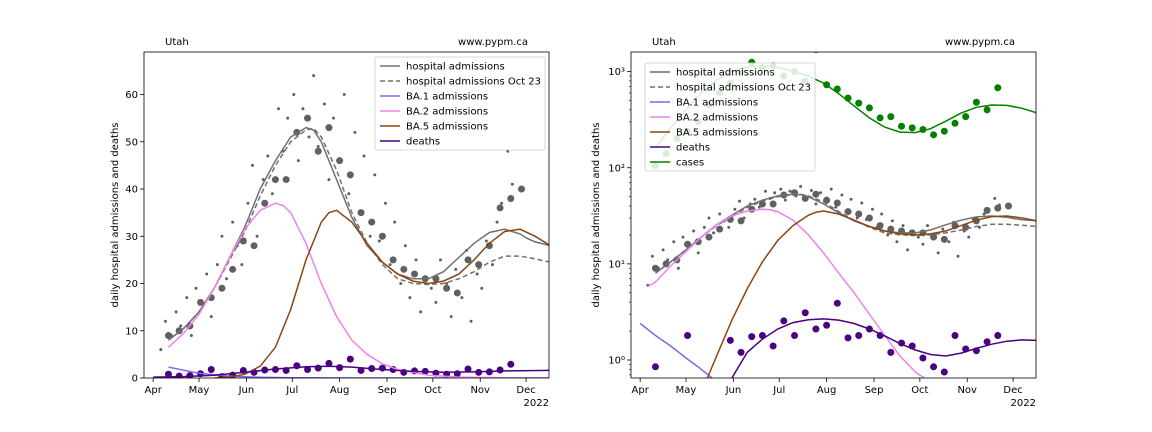  I want to click on right-x-tick-label: Dec, so click(1012, 390).